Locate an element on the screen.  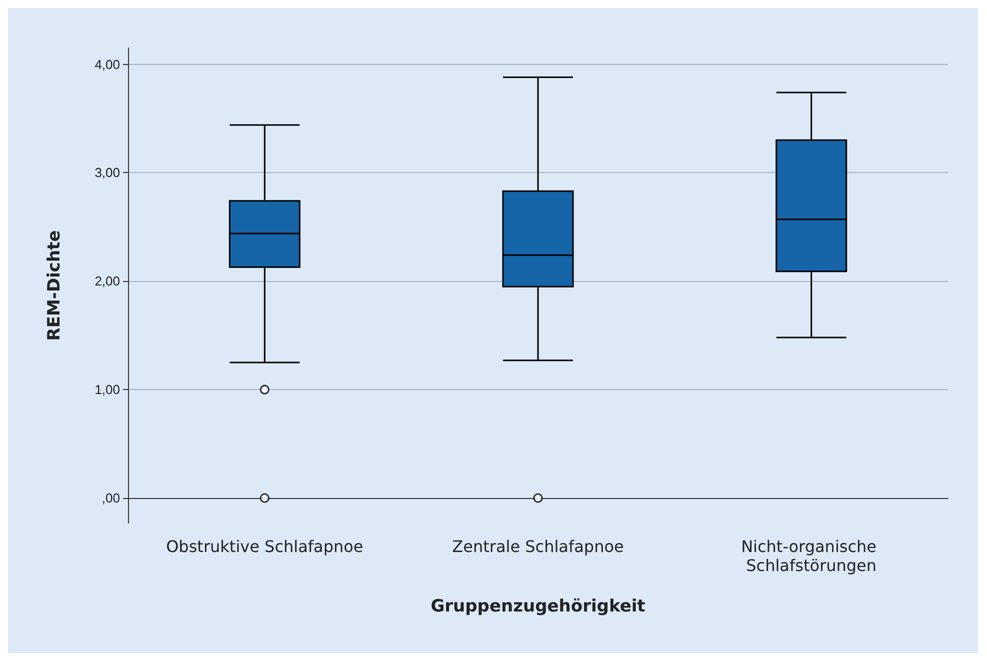
x-tick-label: Nicht-organische Schlafstörungen is located at coordinates (811, 556).